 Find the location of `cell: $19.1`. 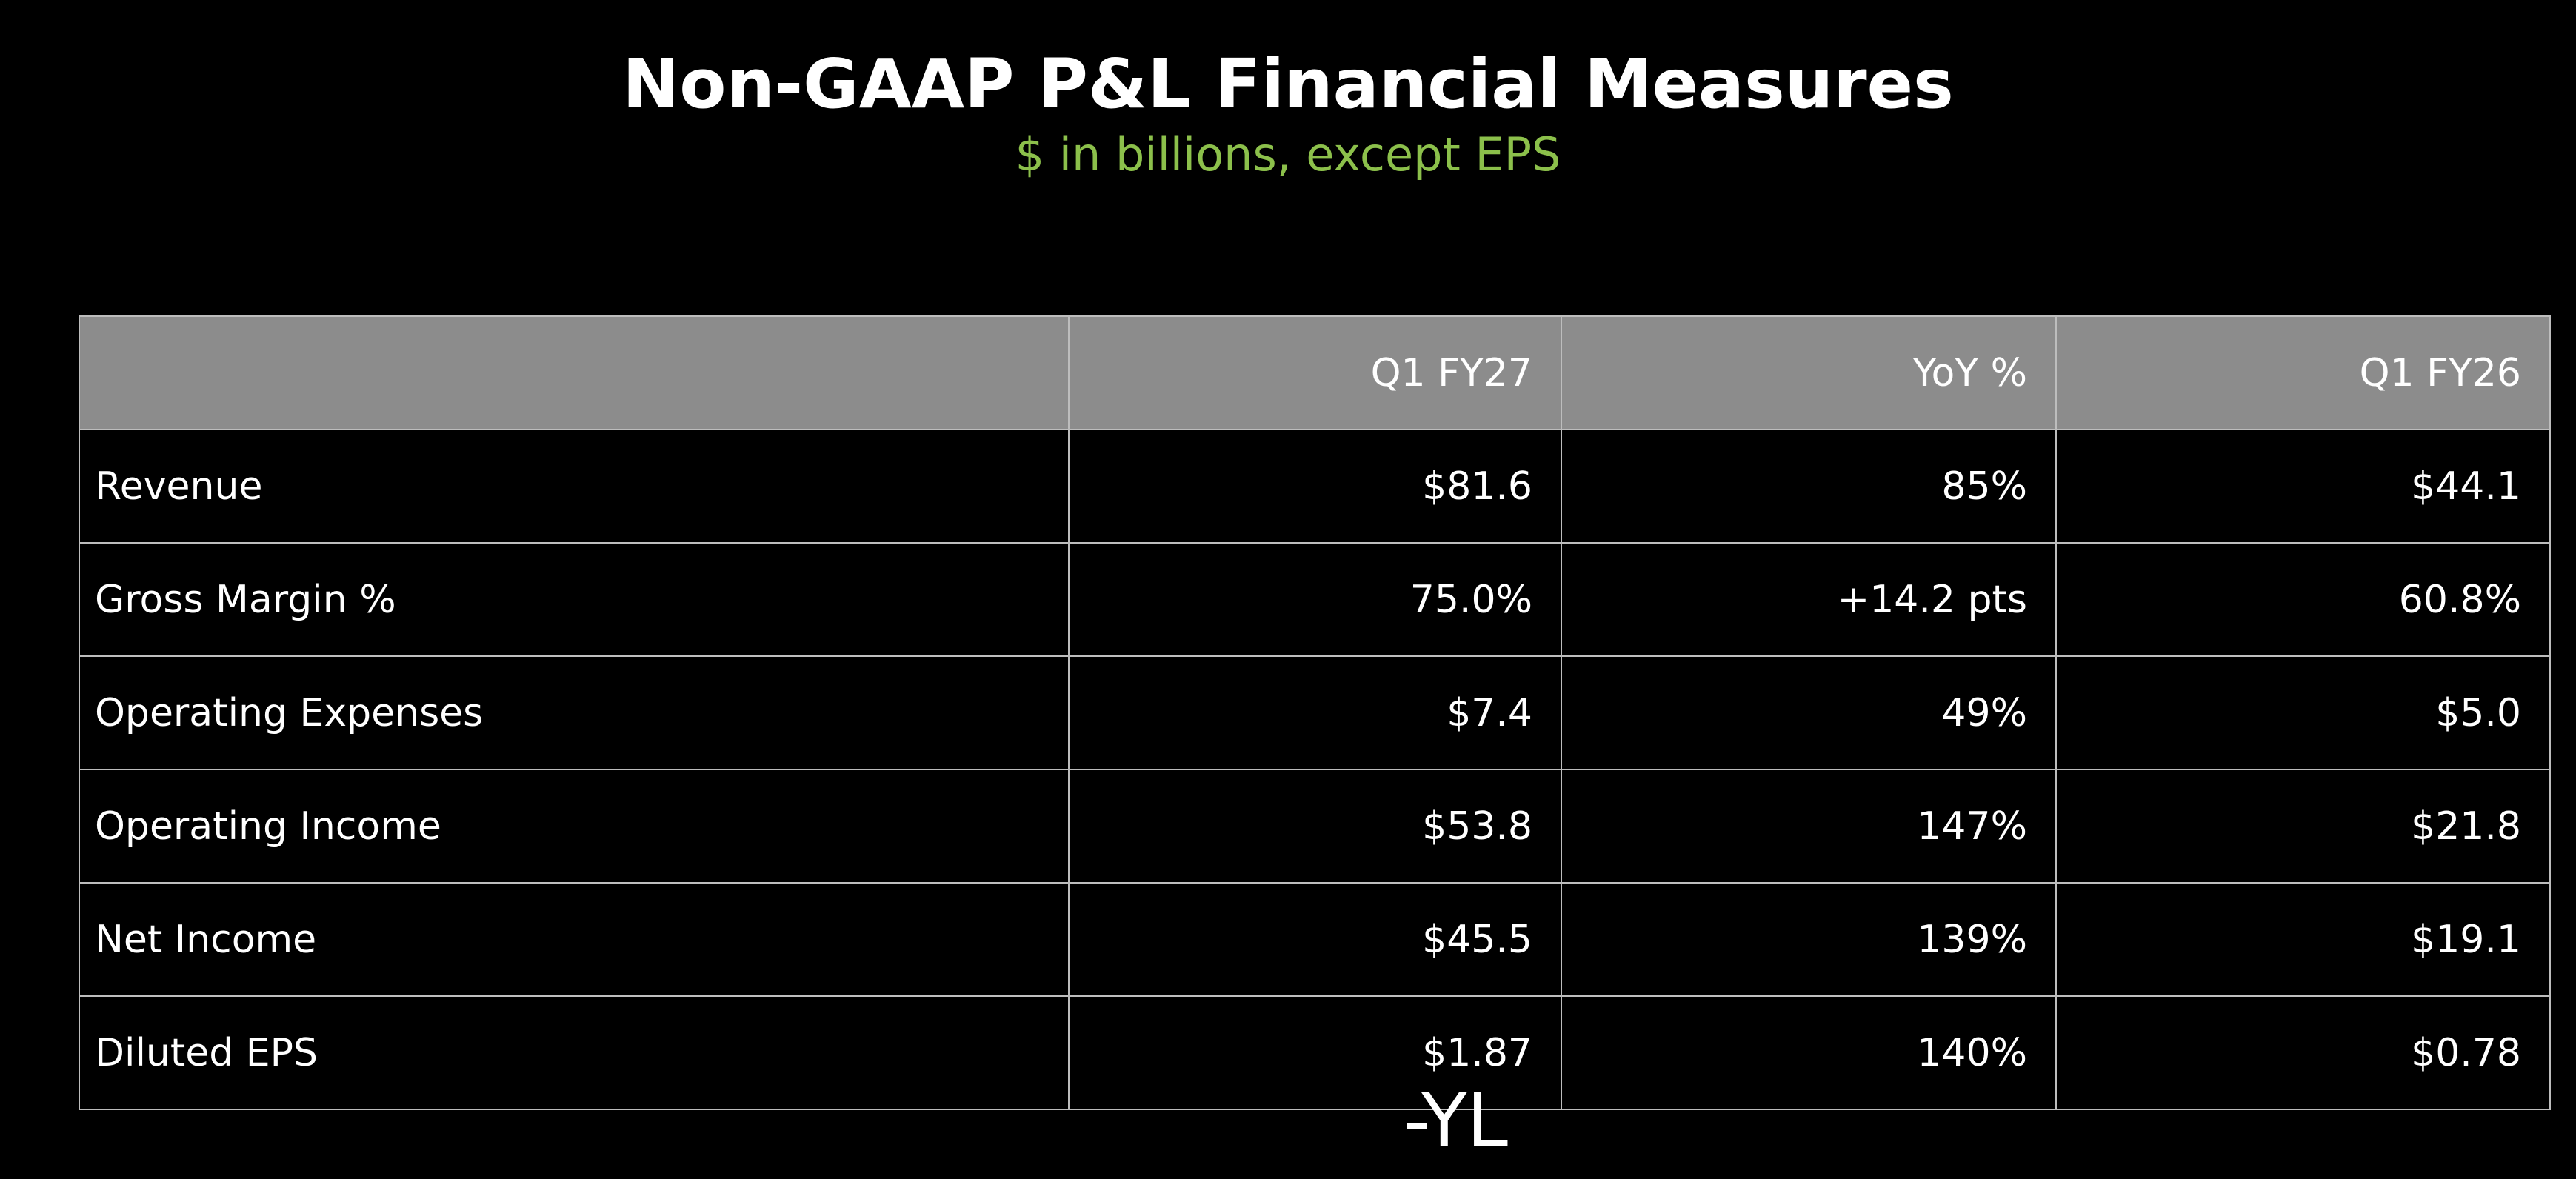

cell: $19.1 is located at coordinates (2303, 939).